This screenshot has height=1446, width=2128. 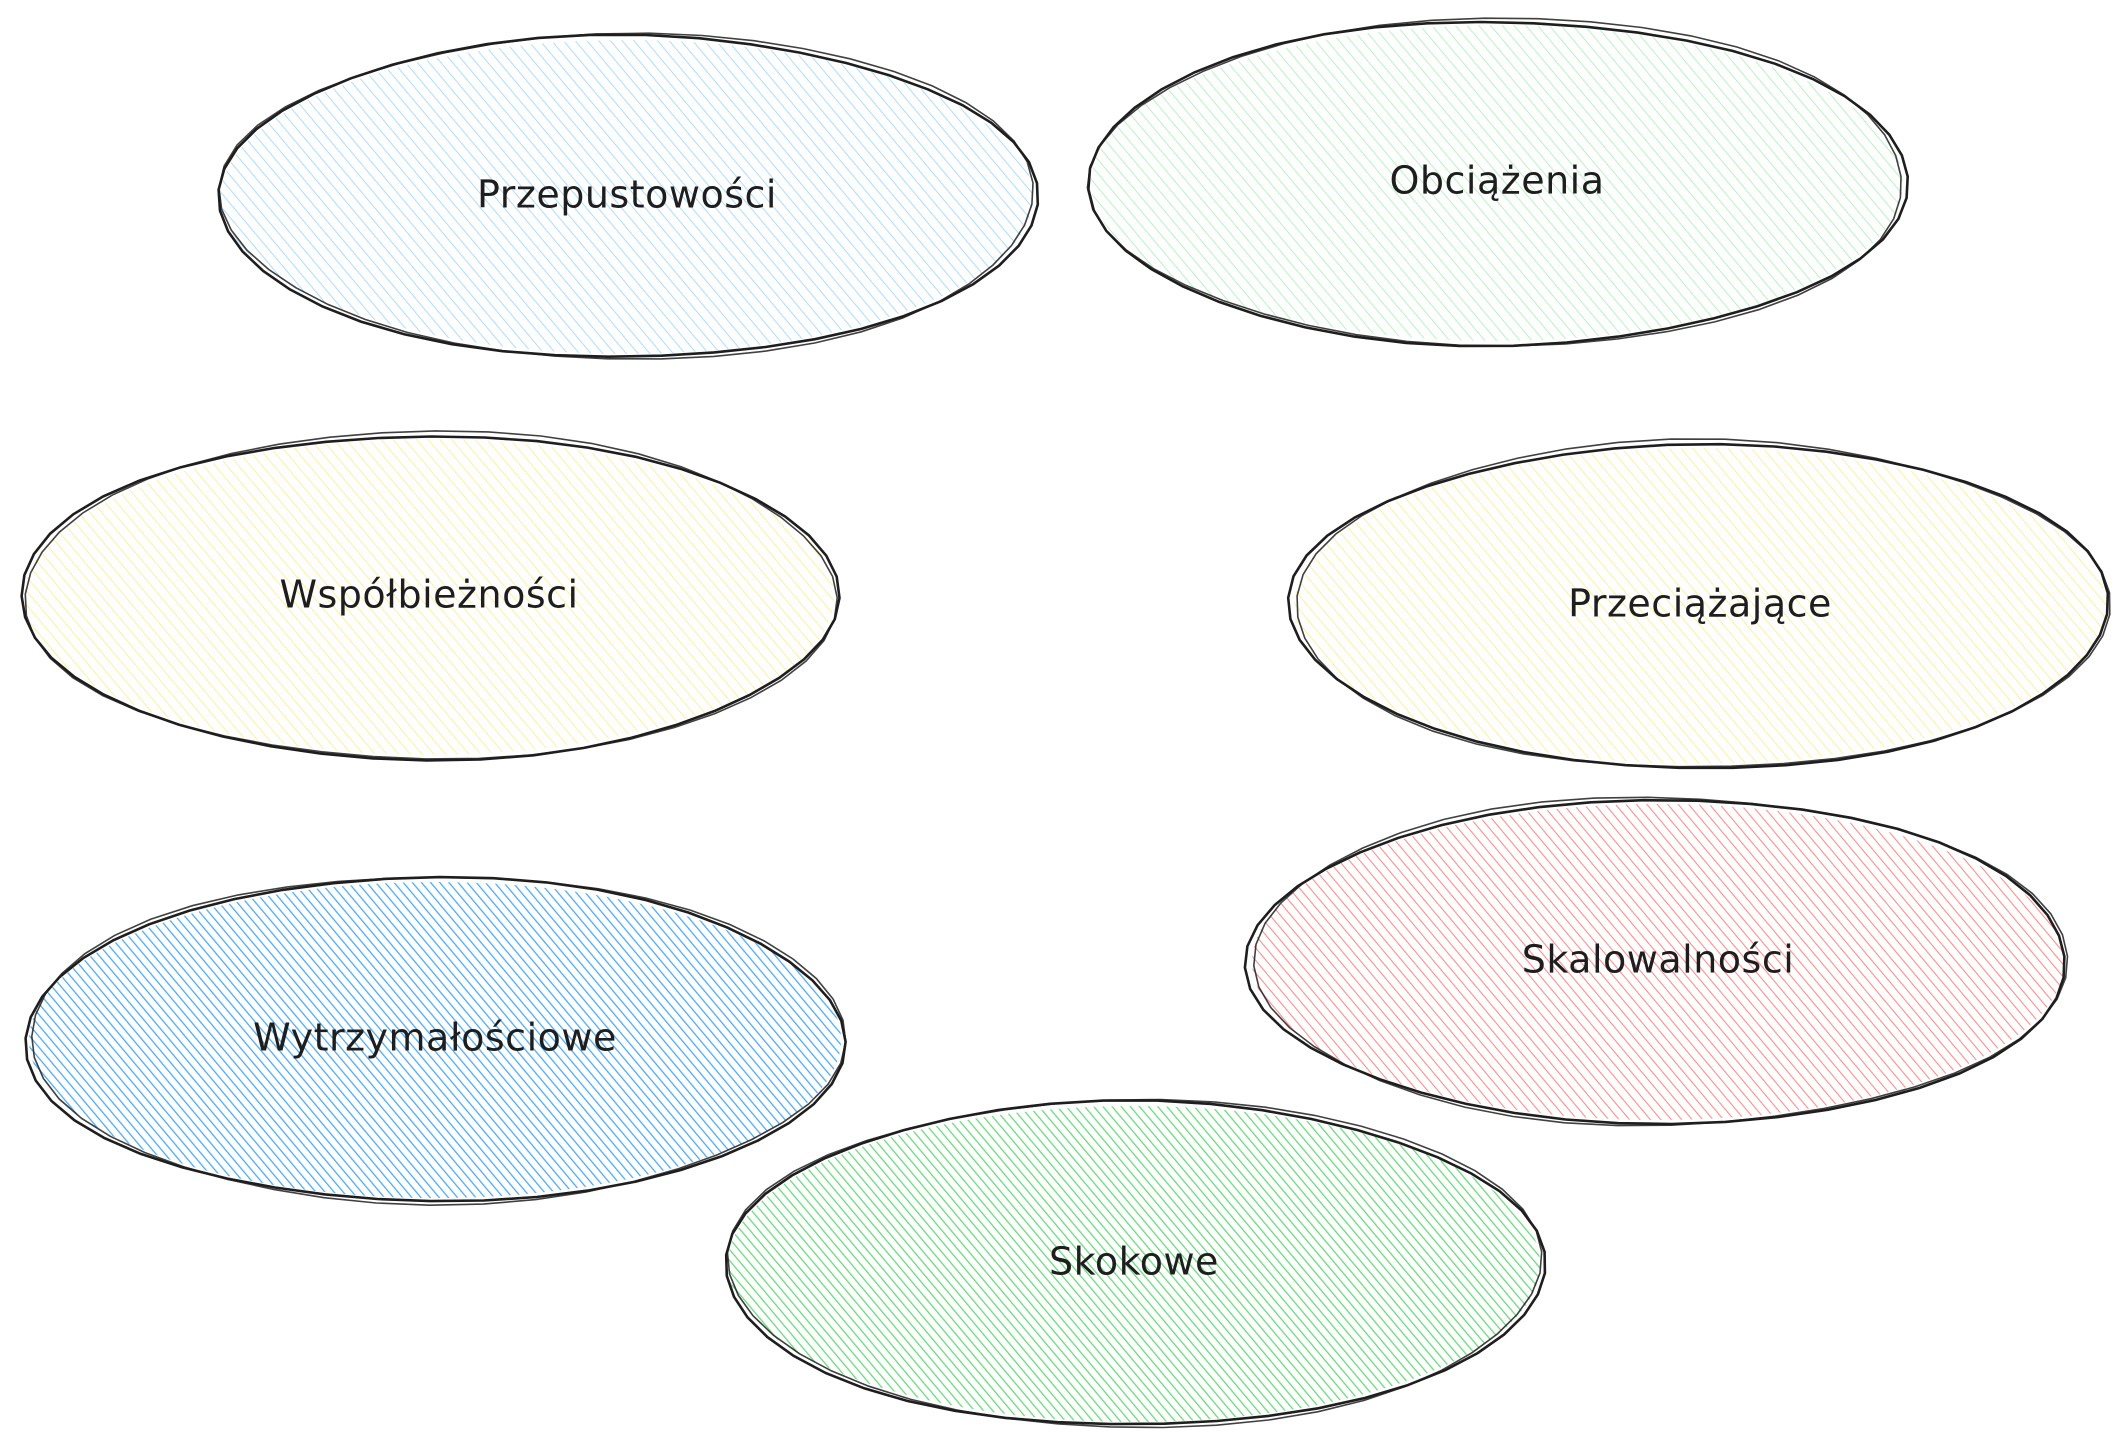 I want to click on node-label: Przeciążające, so click(x=1700, y=604).